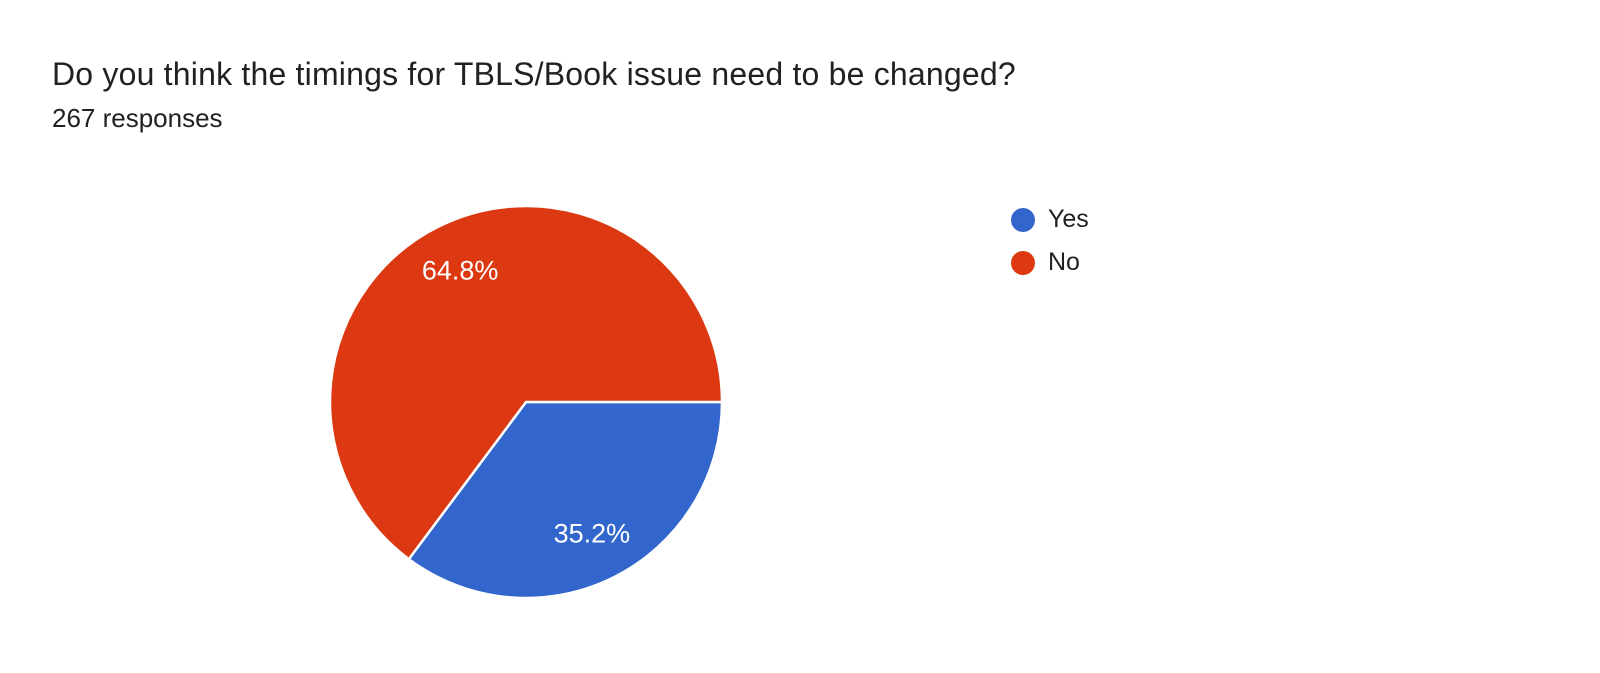 Image resolution: width=1600 pixels, height=673 pixels. Describe the element at coordinates (1068, 219) in the screenshot. I see `legend-label-yes: Yes` at that location.